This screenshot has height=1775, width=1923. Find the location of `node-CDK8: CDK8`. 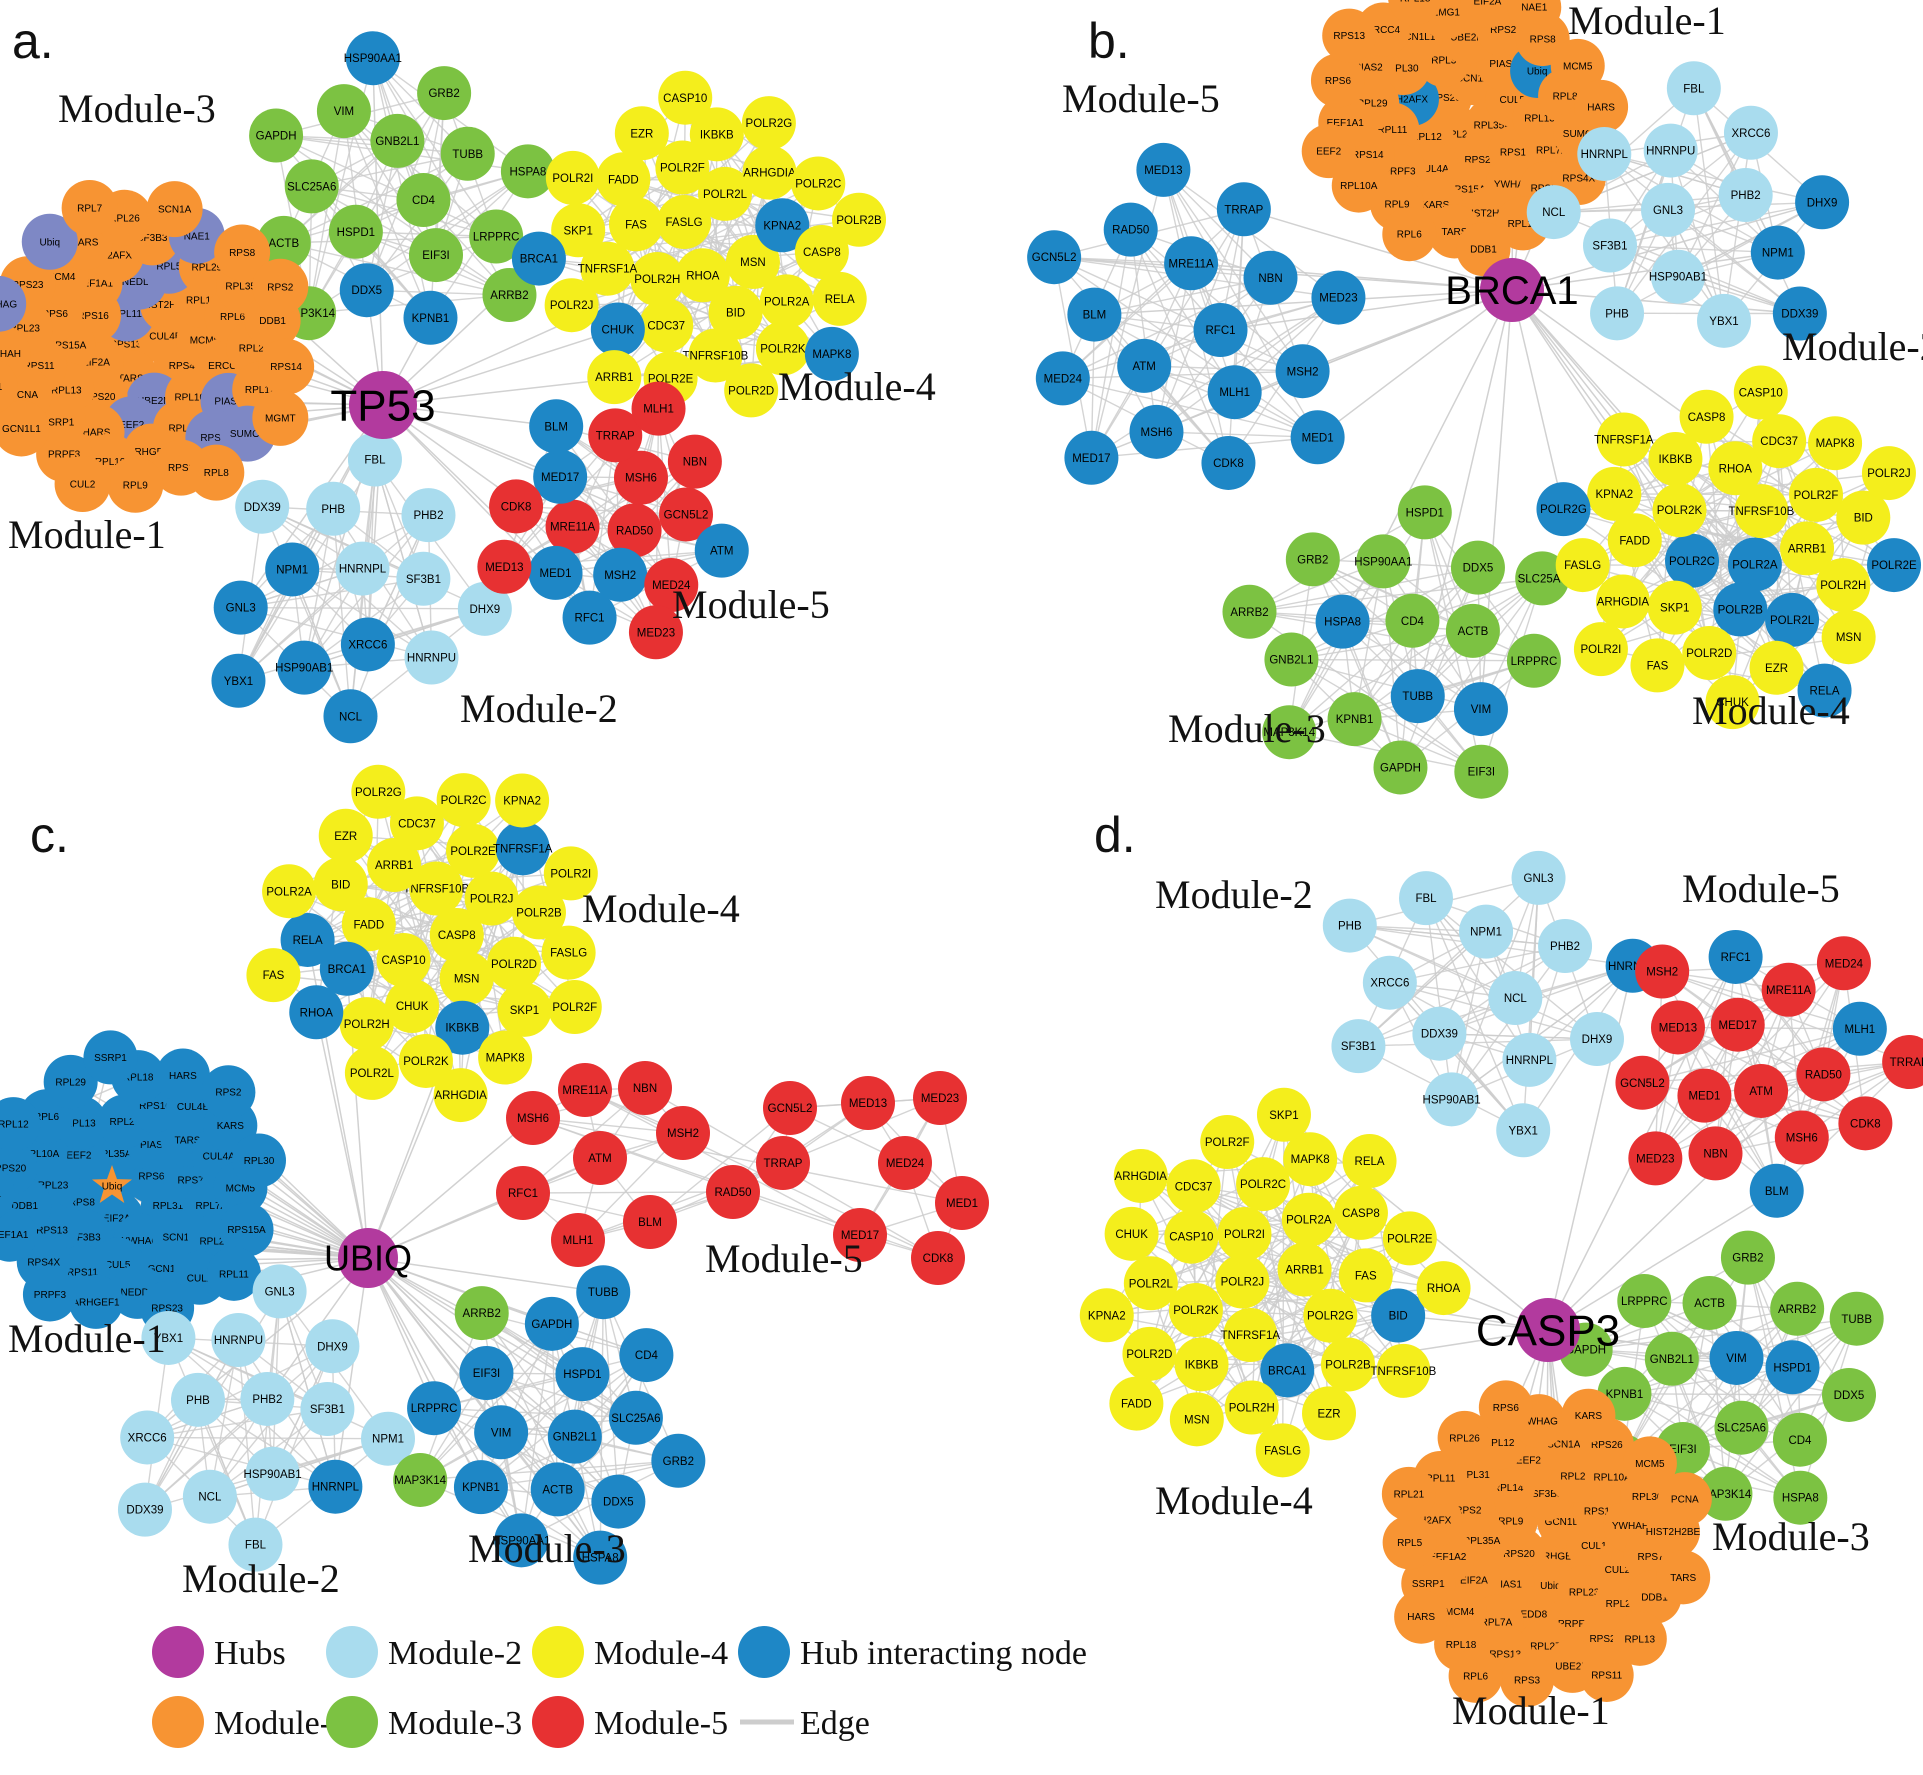

node-CDK8: CDK8 is located at coordinates (1865, 1123).